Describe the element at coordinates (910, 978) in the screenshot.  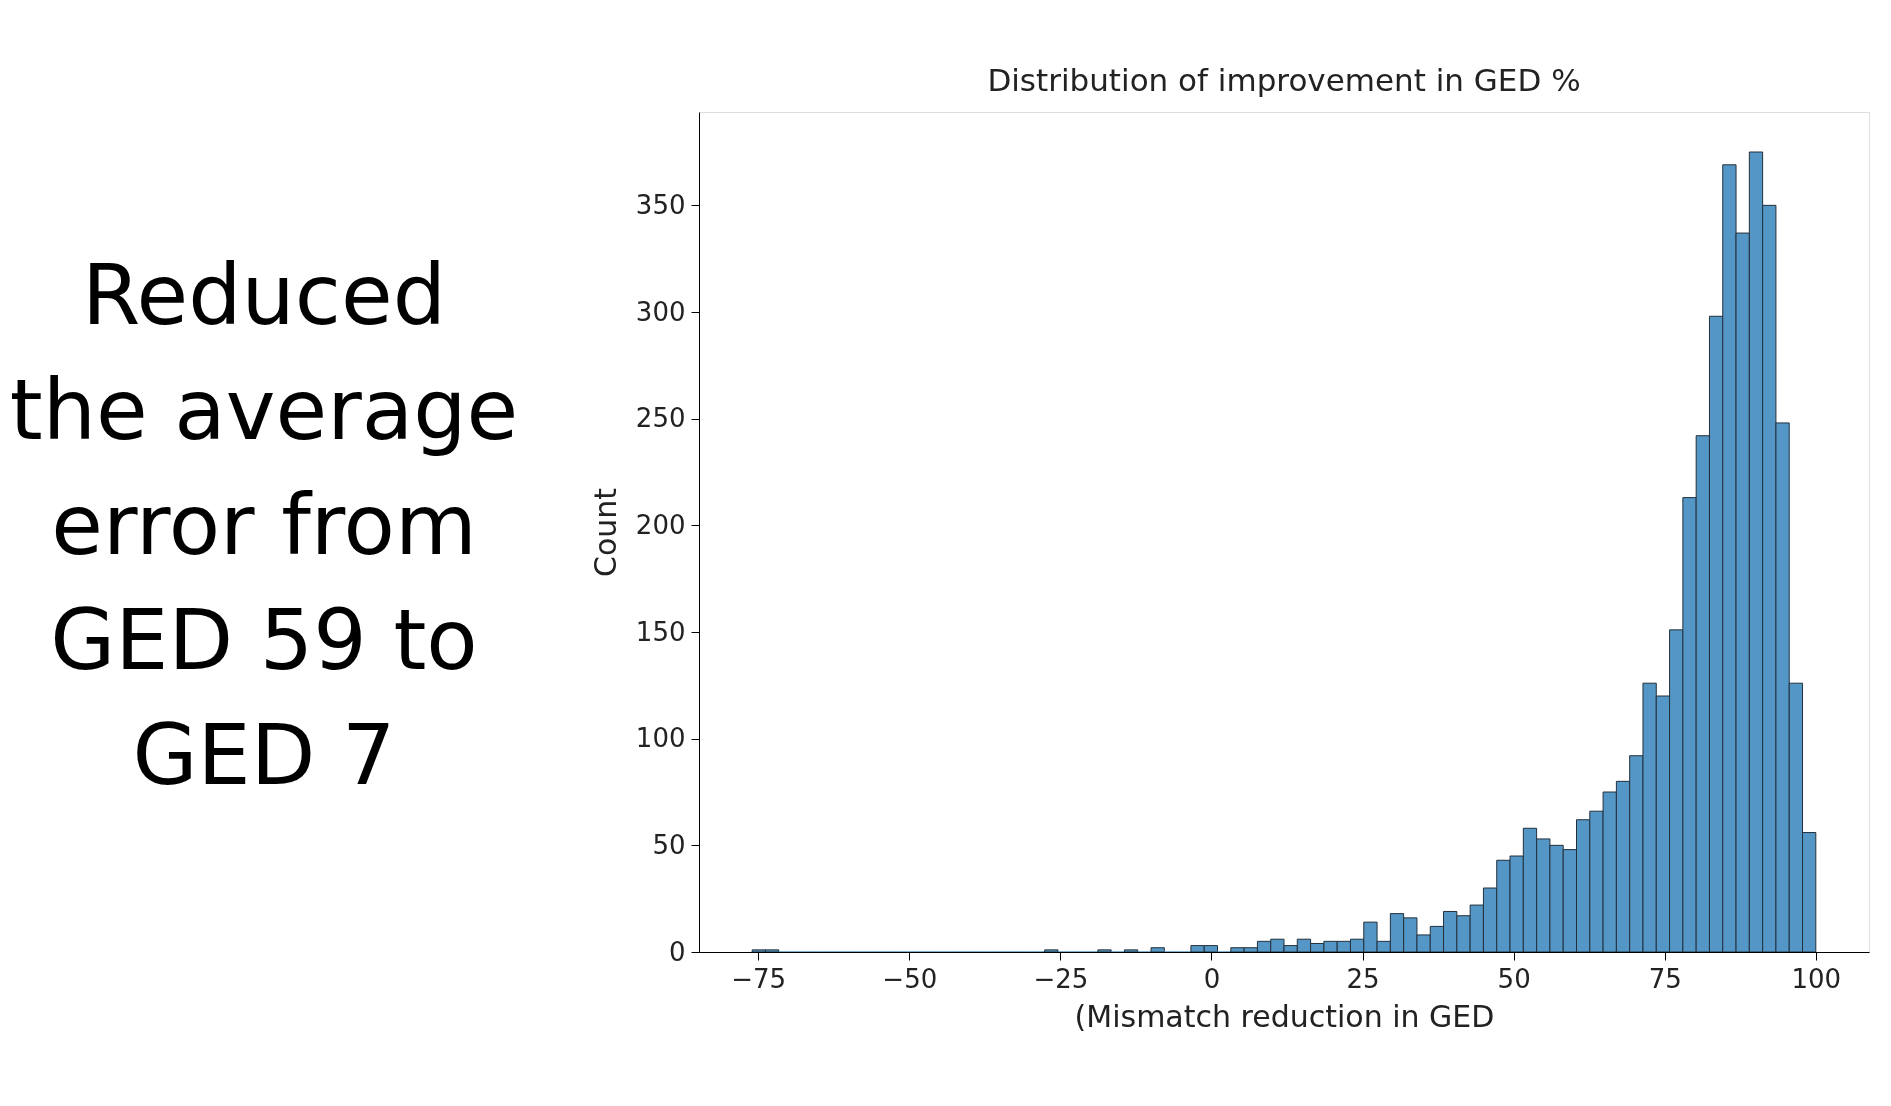
I see `x-tick-label: −50` at that location.